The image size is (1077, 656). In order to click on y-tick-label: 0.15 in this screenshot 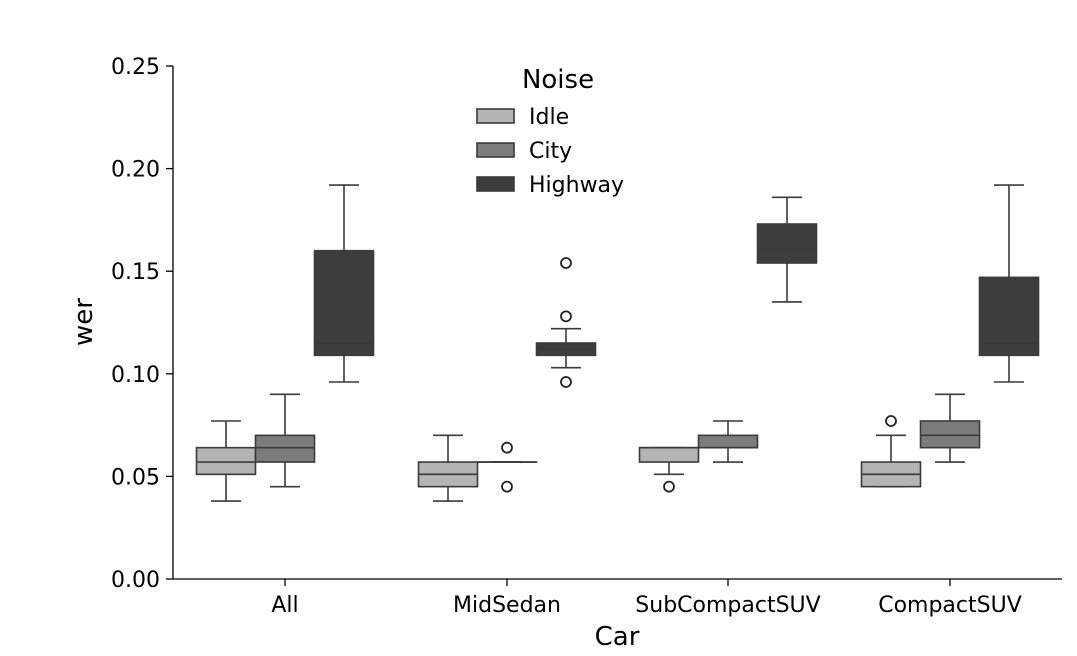, I will do `click(135, 272)`.